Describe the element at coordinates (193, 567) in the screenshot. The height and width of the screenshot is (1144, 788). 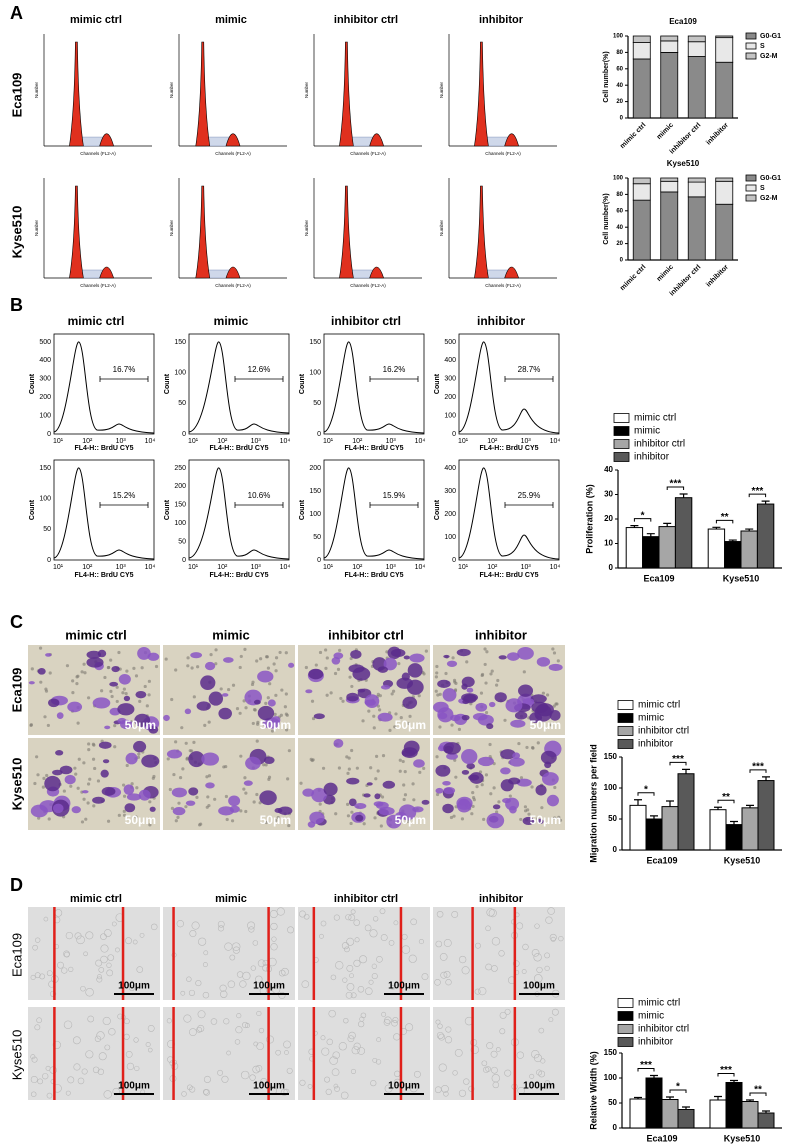
I see `x-tick-label: 10¹` at that location.